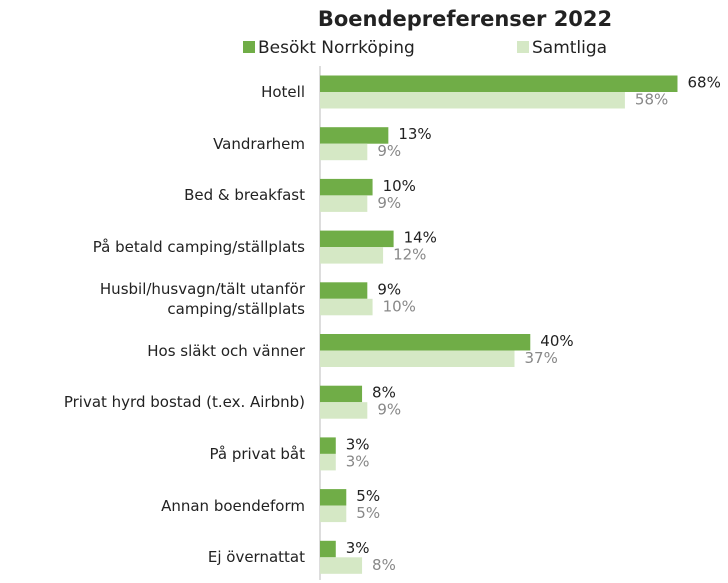 The image size is (728, 583). I want to click on category-label: Annan boendeform, so click(233, 505).